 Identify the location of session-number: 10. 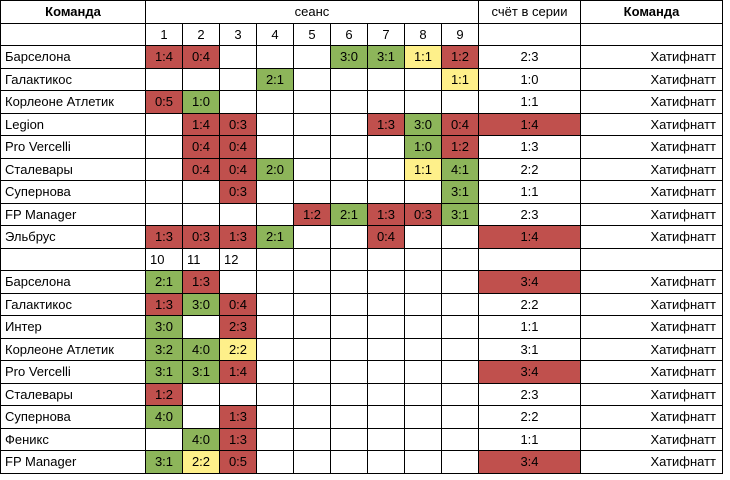
(164, 259).